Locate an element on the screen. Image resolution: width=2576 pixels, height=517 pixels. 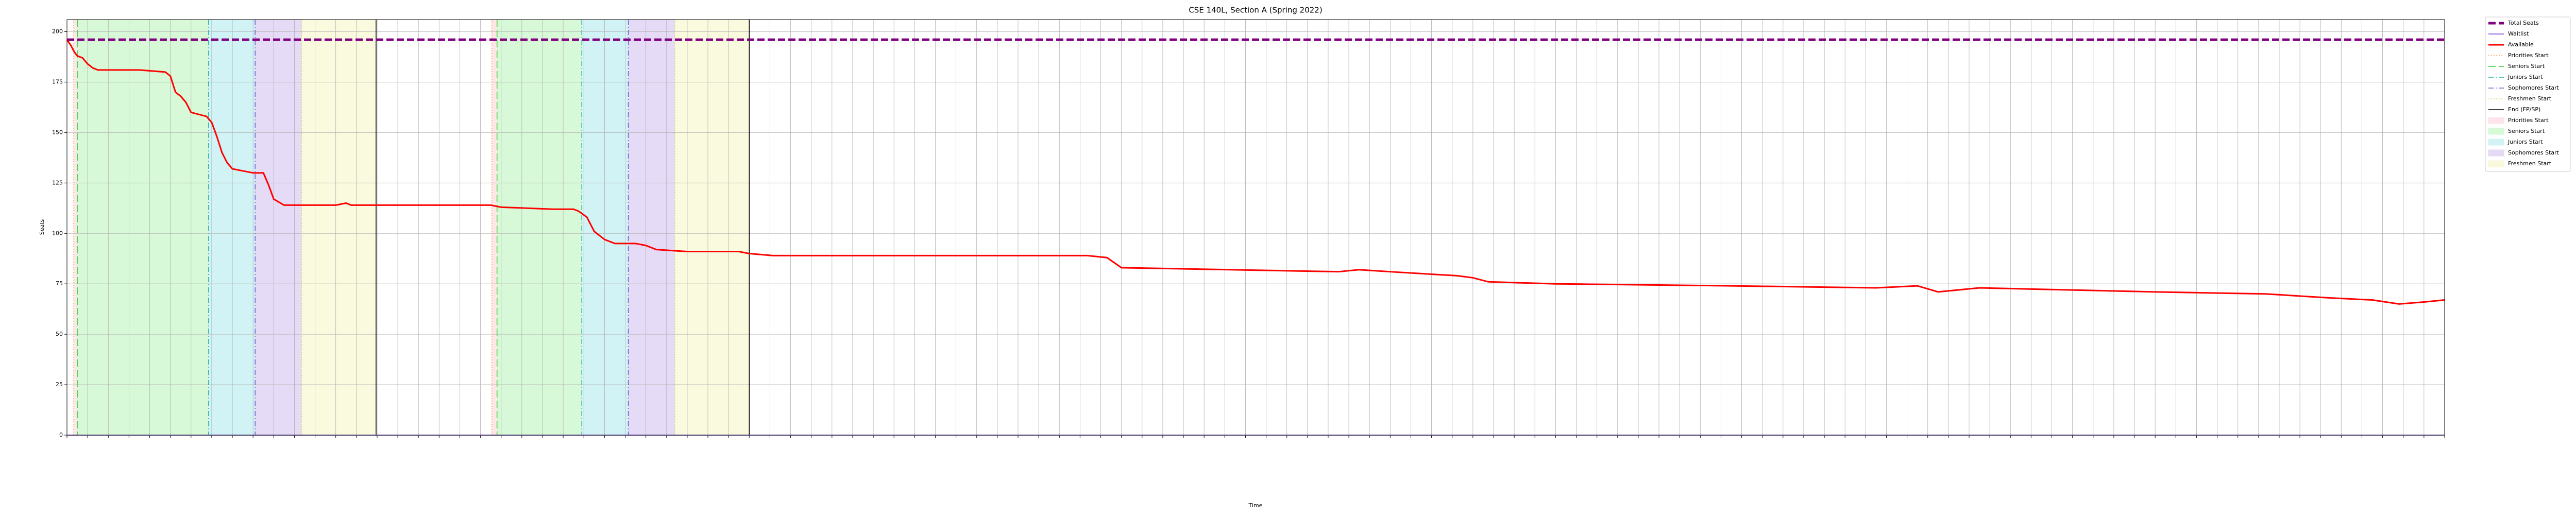
y-axis-label: Seats is located at coordinates (42, 227).